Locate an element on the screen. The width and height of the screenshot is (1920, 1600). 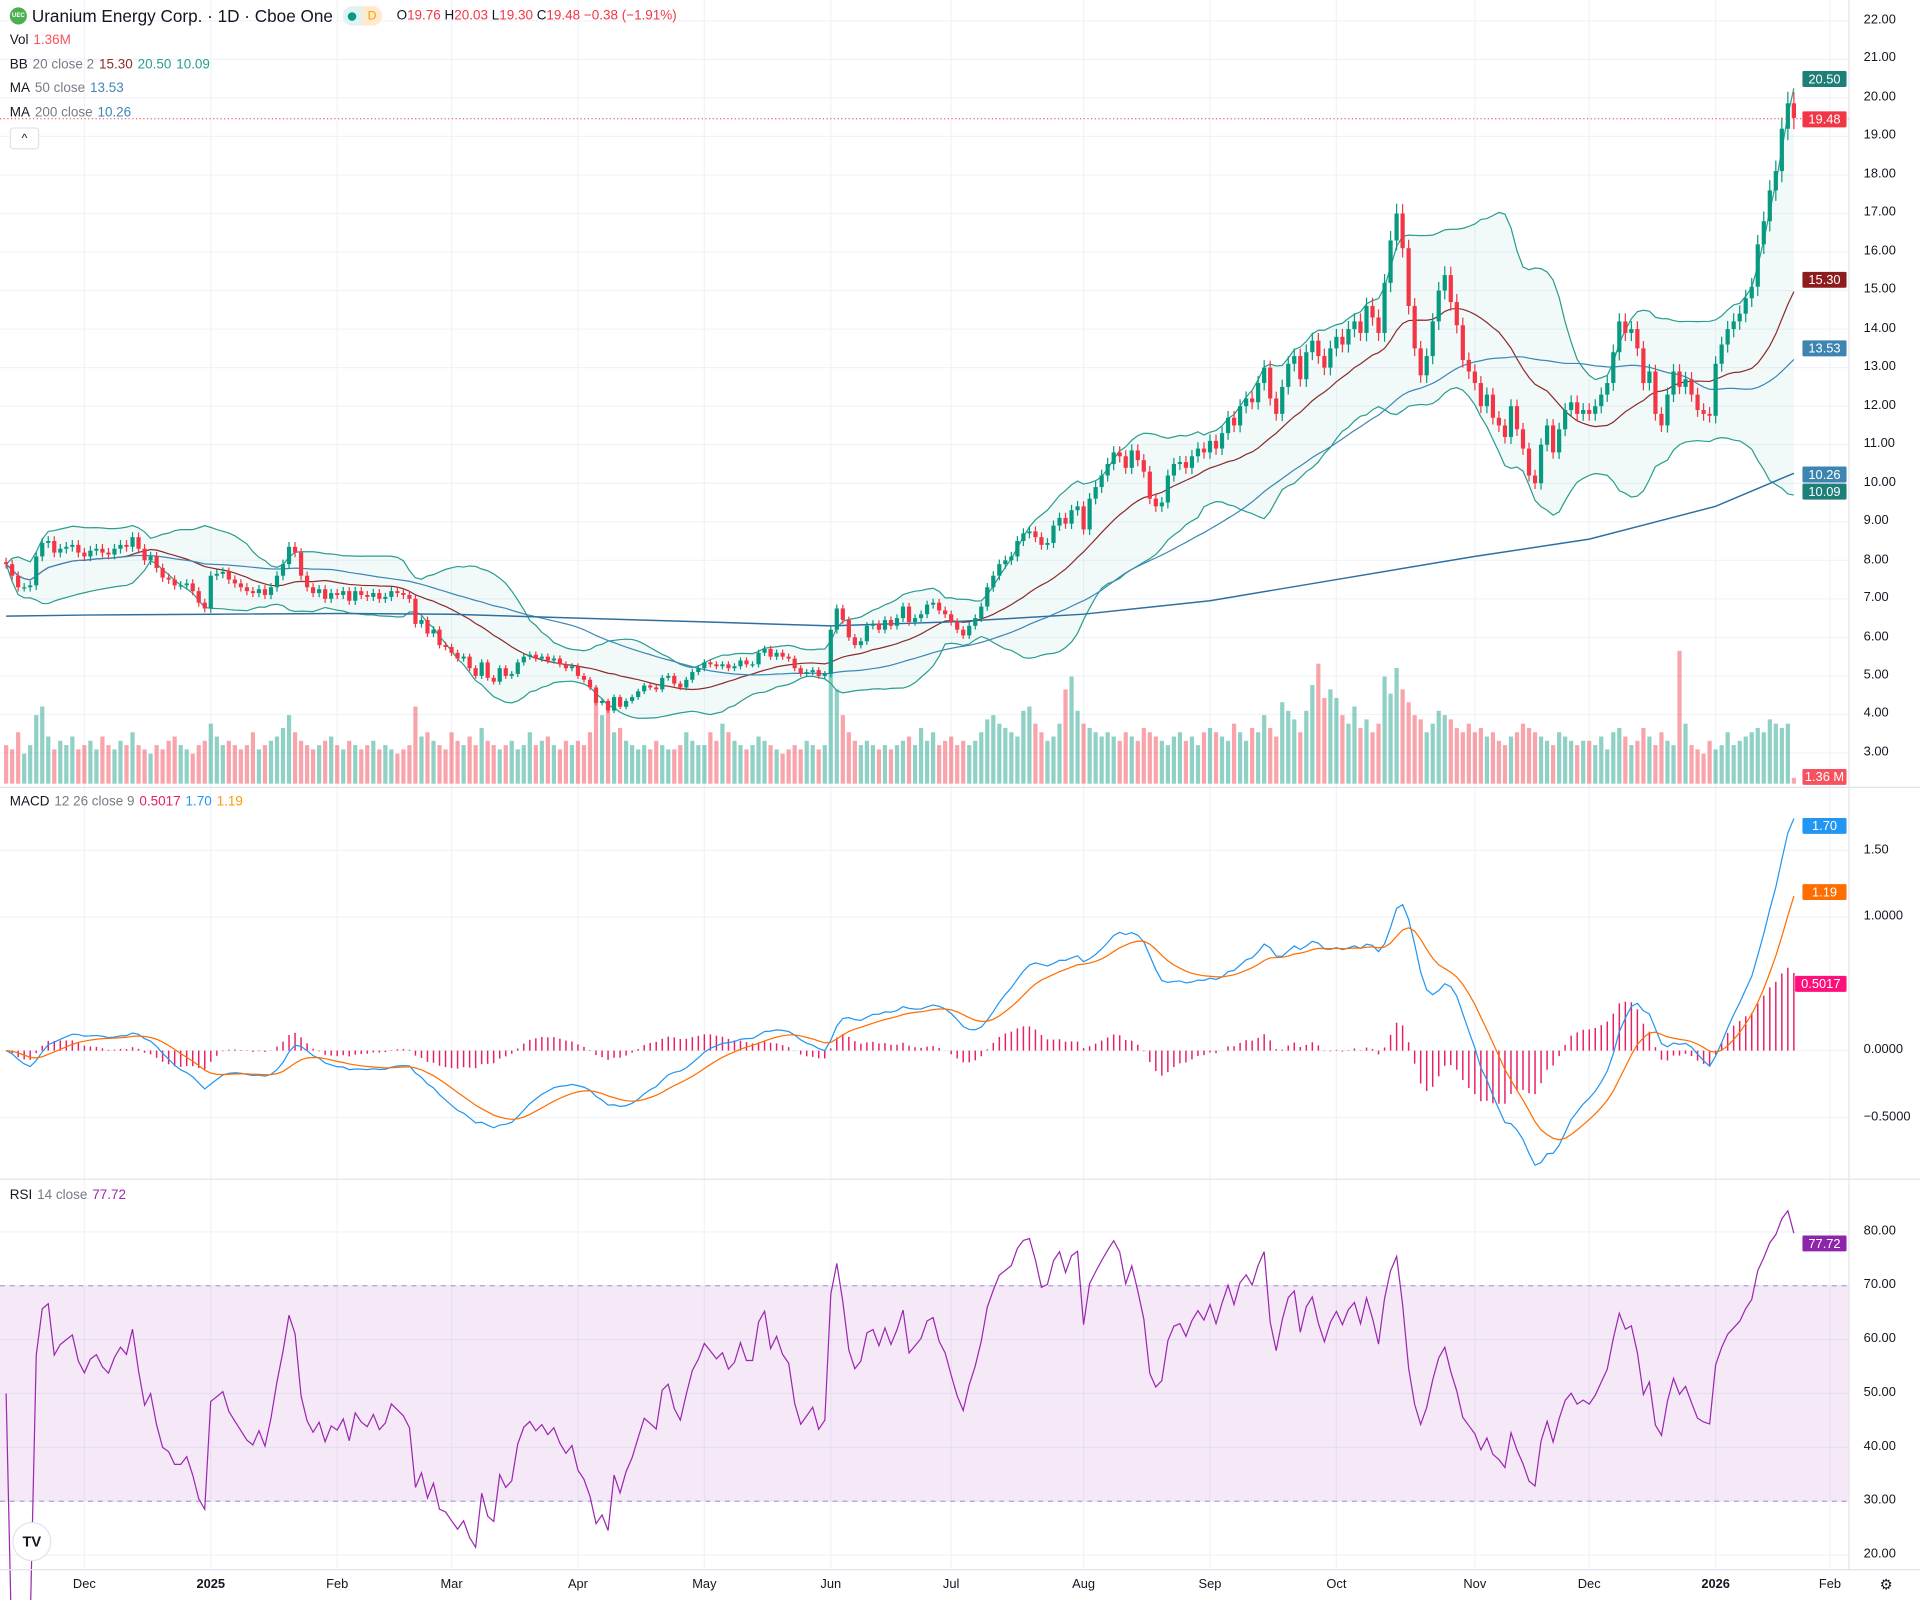
symbol-title: Uranium Energy Corp. · 1D · Cboe One is located at coordinates (182, 16).